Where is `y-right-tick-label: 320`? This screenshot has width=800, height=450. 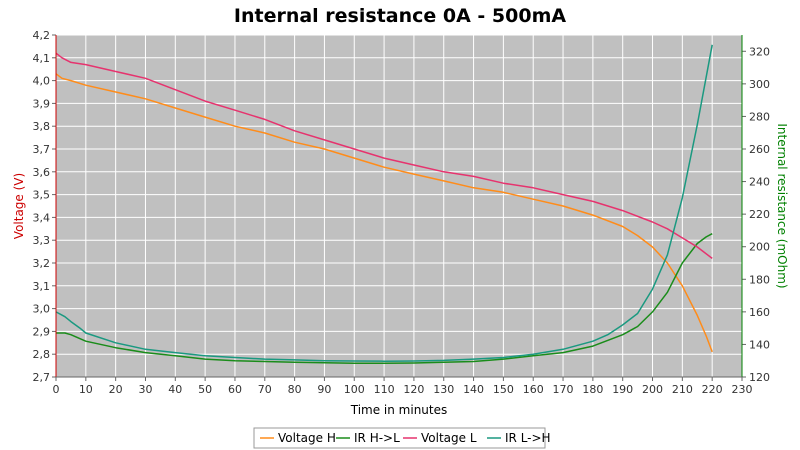 y-right-tick-label: 320 is located at coordinates (759, 51).